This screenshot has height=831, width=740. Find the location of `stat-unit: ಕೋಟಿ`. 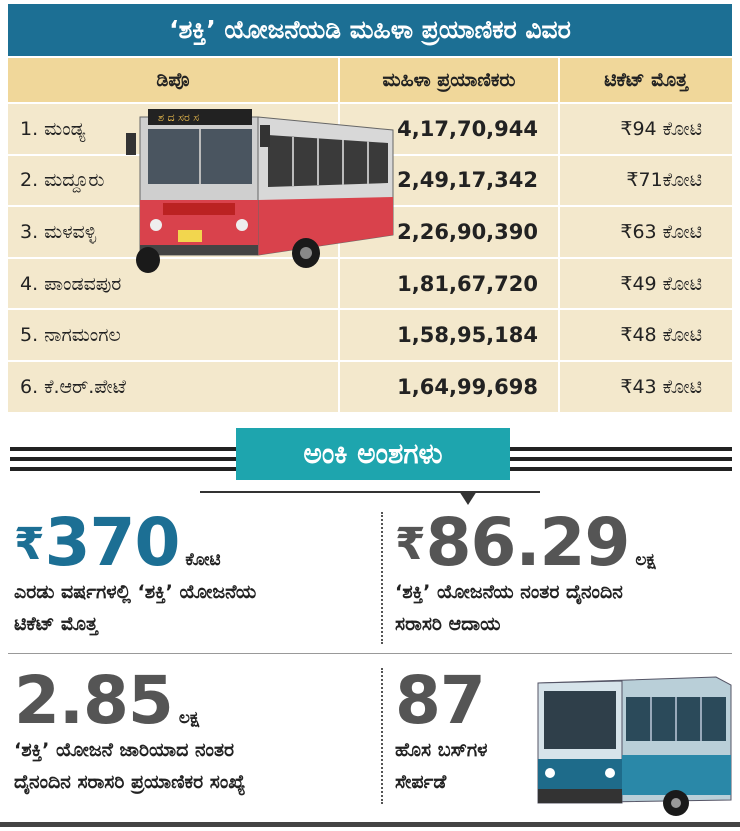

stat-unit: ಕೋಟಿ is located at coordinates (203, 560).